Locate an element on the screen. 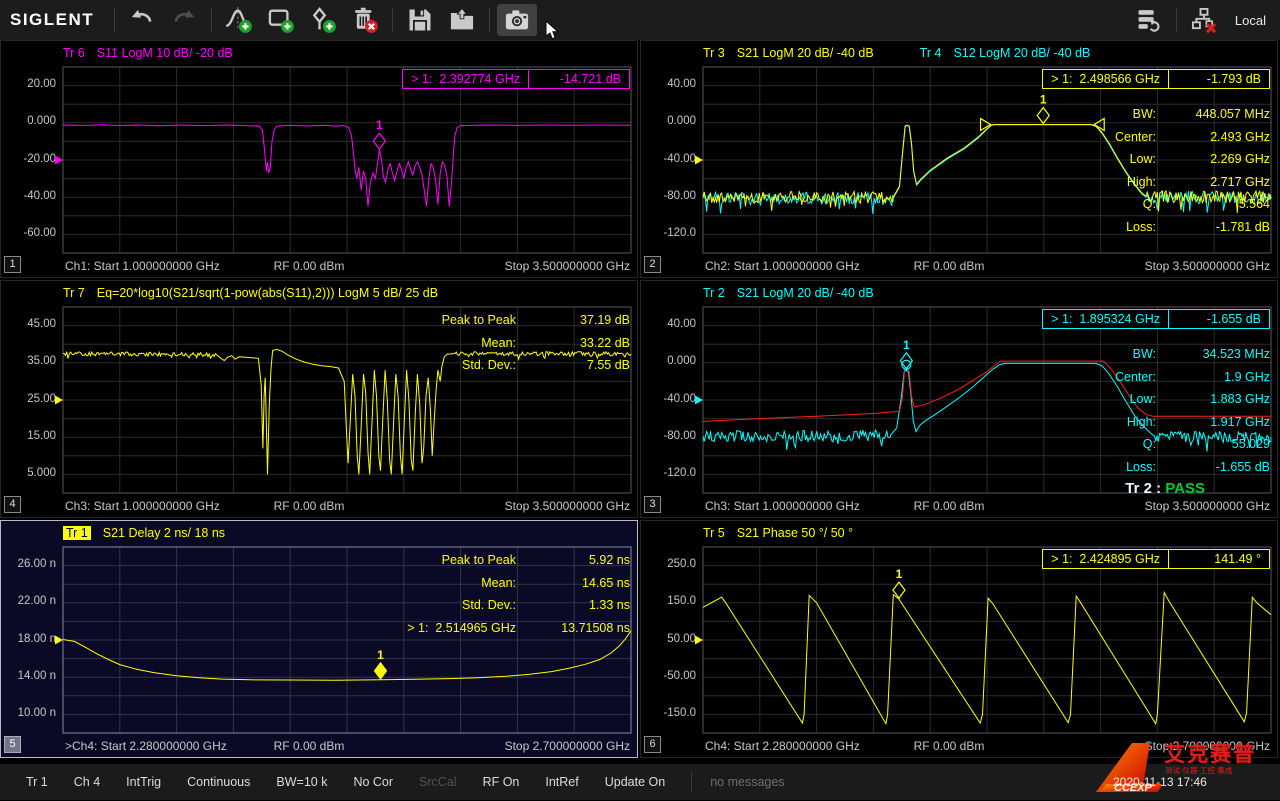 The height and width of the screenshot is (801, 1280). stats-row: BW: 448.057 MHz is located at coordinates (1192, 114).